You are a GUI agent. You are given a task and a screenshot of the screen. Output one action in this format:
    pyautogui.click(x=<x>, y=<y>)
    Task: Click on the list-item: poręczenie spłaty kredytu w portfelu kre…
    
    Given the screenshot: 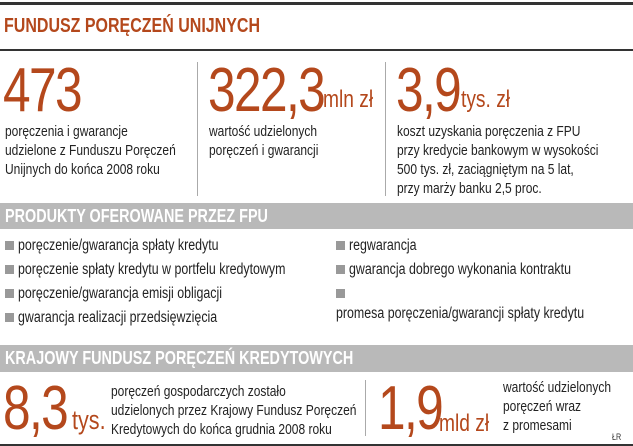 What is the action you would take?
    pyautogui.click(x=178, y=270)
    